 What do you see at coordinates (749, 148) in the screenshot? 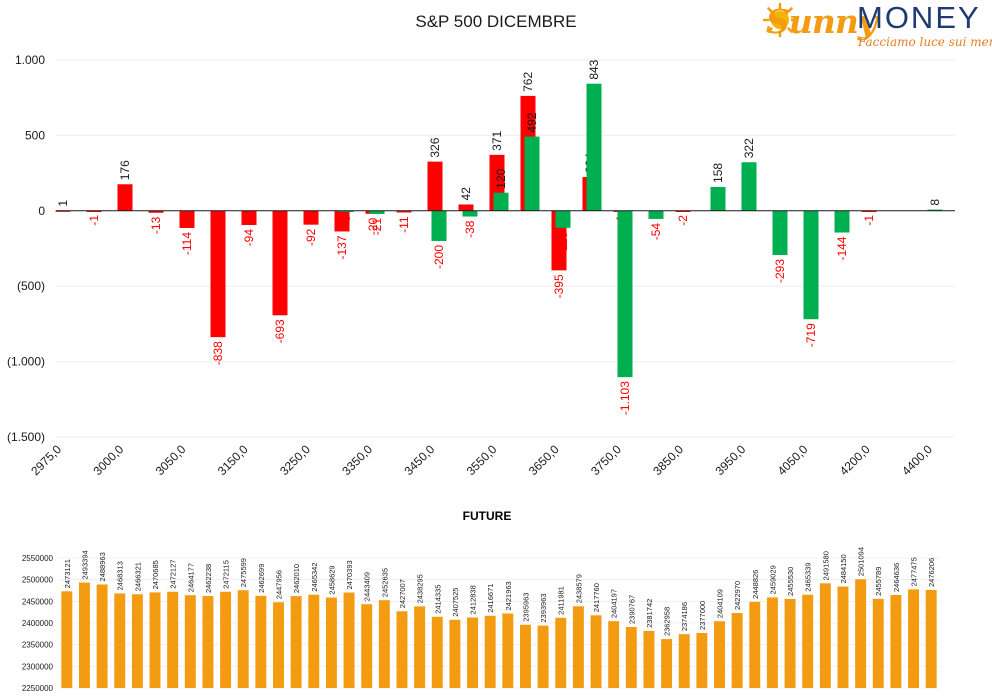
I see `data-label: 322` at bounding box center [749, 148].